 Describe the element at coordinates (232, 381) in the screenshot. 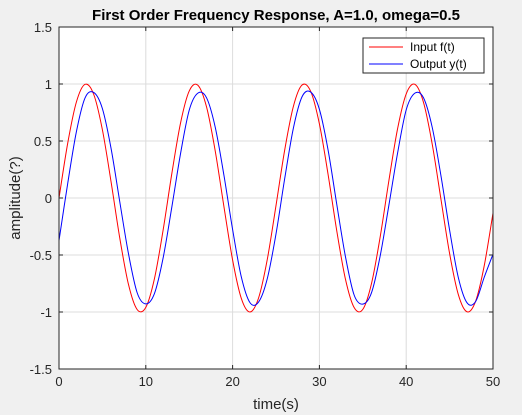

I see `x-tick-label: 20` at that location.